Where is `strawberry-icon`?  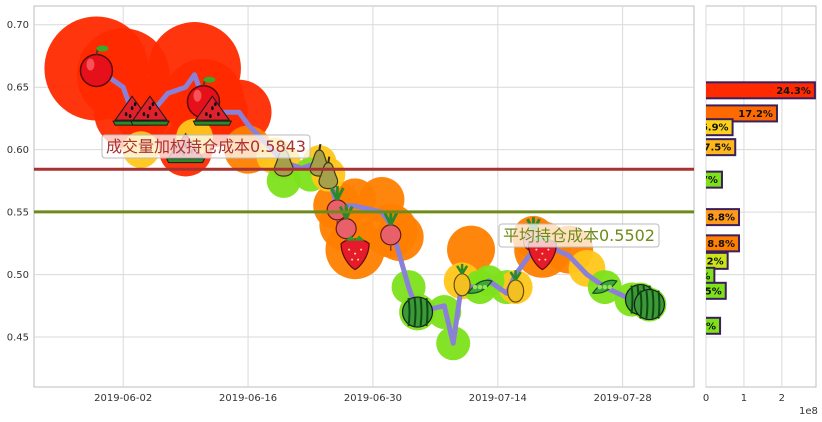 strawberry-icon is located at coordinates (355, 253).